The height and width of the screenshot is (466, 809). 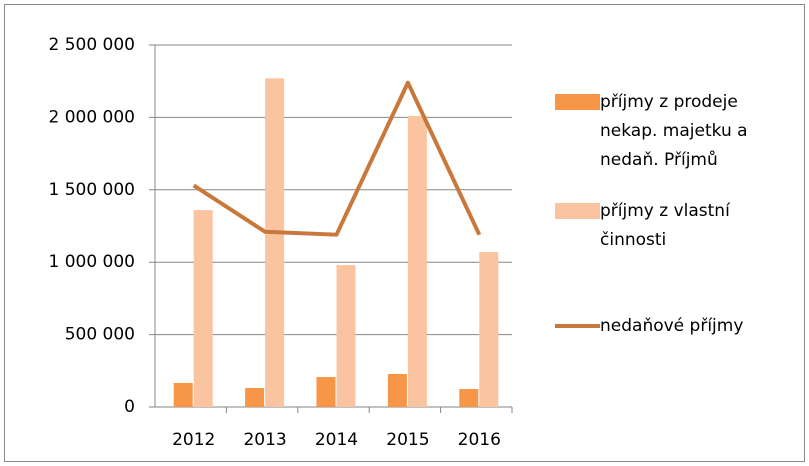 I want to click on legend-item: nedaňové příjmy, so click(x=675, y=326).